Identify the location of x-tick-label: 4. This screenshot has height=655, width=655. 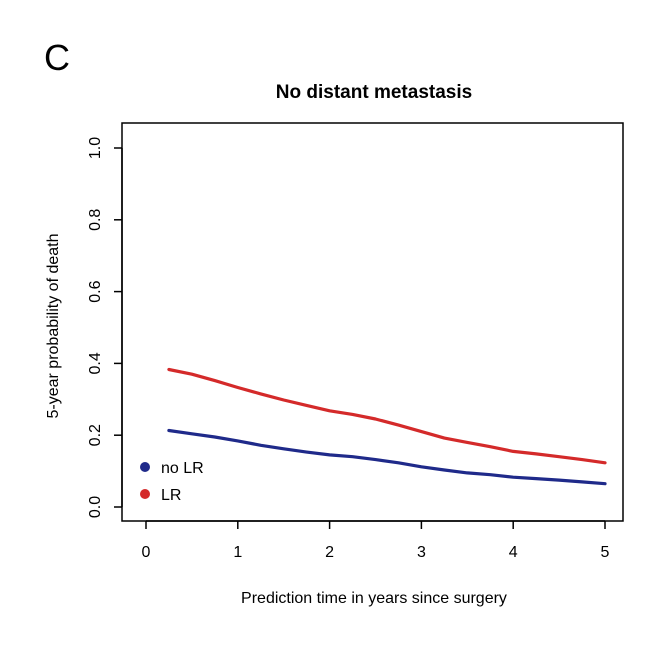
(513, 552).